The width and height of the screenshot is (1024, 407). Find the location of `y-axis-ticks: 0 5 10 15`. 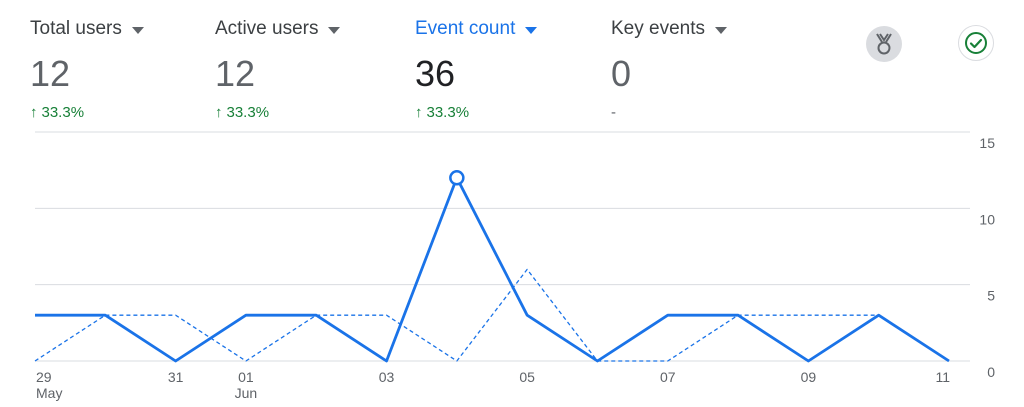

y-axis-ticks: 0 5 10 15 is located at coordinates (987, 257).